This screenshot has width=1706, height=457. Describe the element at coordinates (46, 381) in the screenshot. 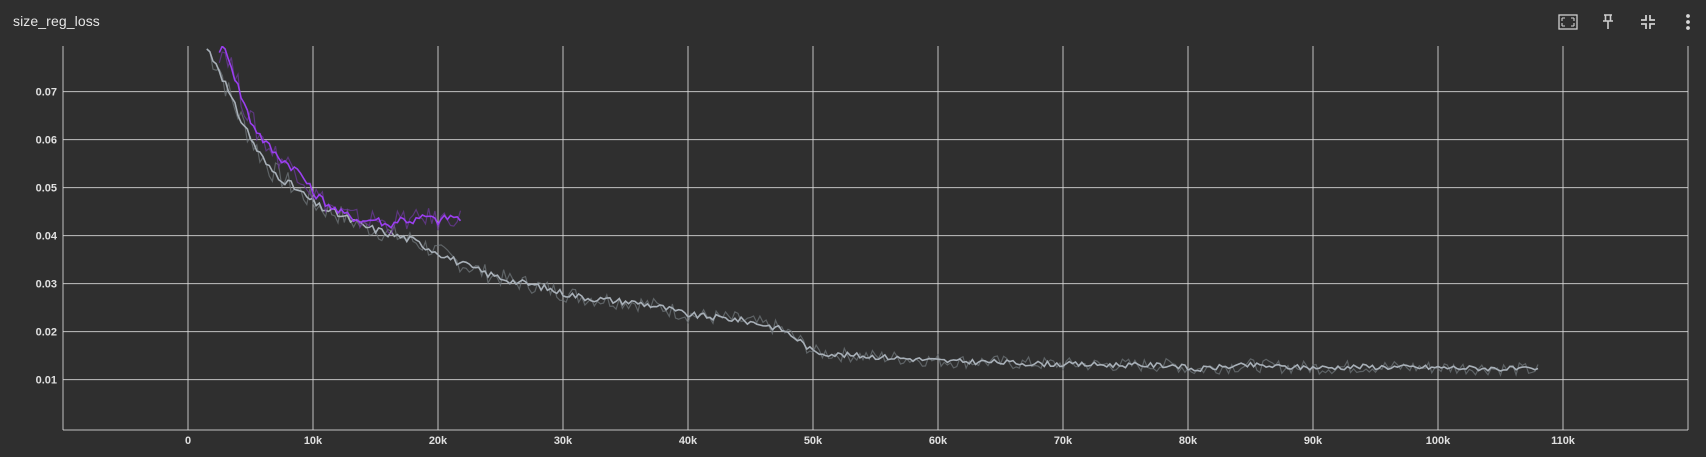

I see `y-tick-label: 0.01` at that location.